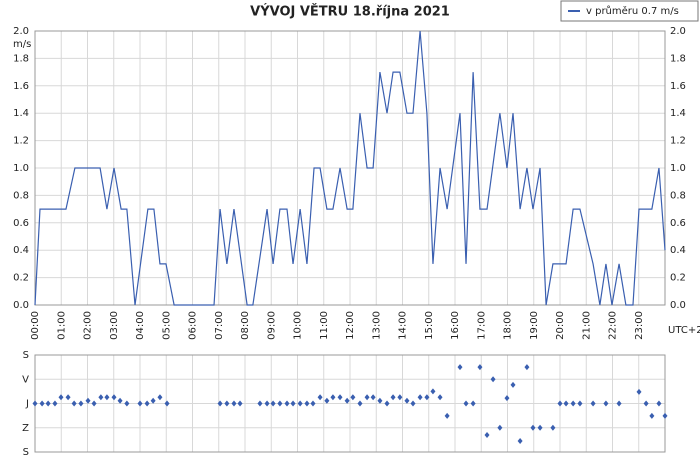  What do you see at coordinates (21, 195) in the screenshot?
I see `y-tick-label: 0.8` at bounding box center [21, 195].